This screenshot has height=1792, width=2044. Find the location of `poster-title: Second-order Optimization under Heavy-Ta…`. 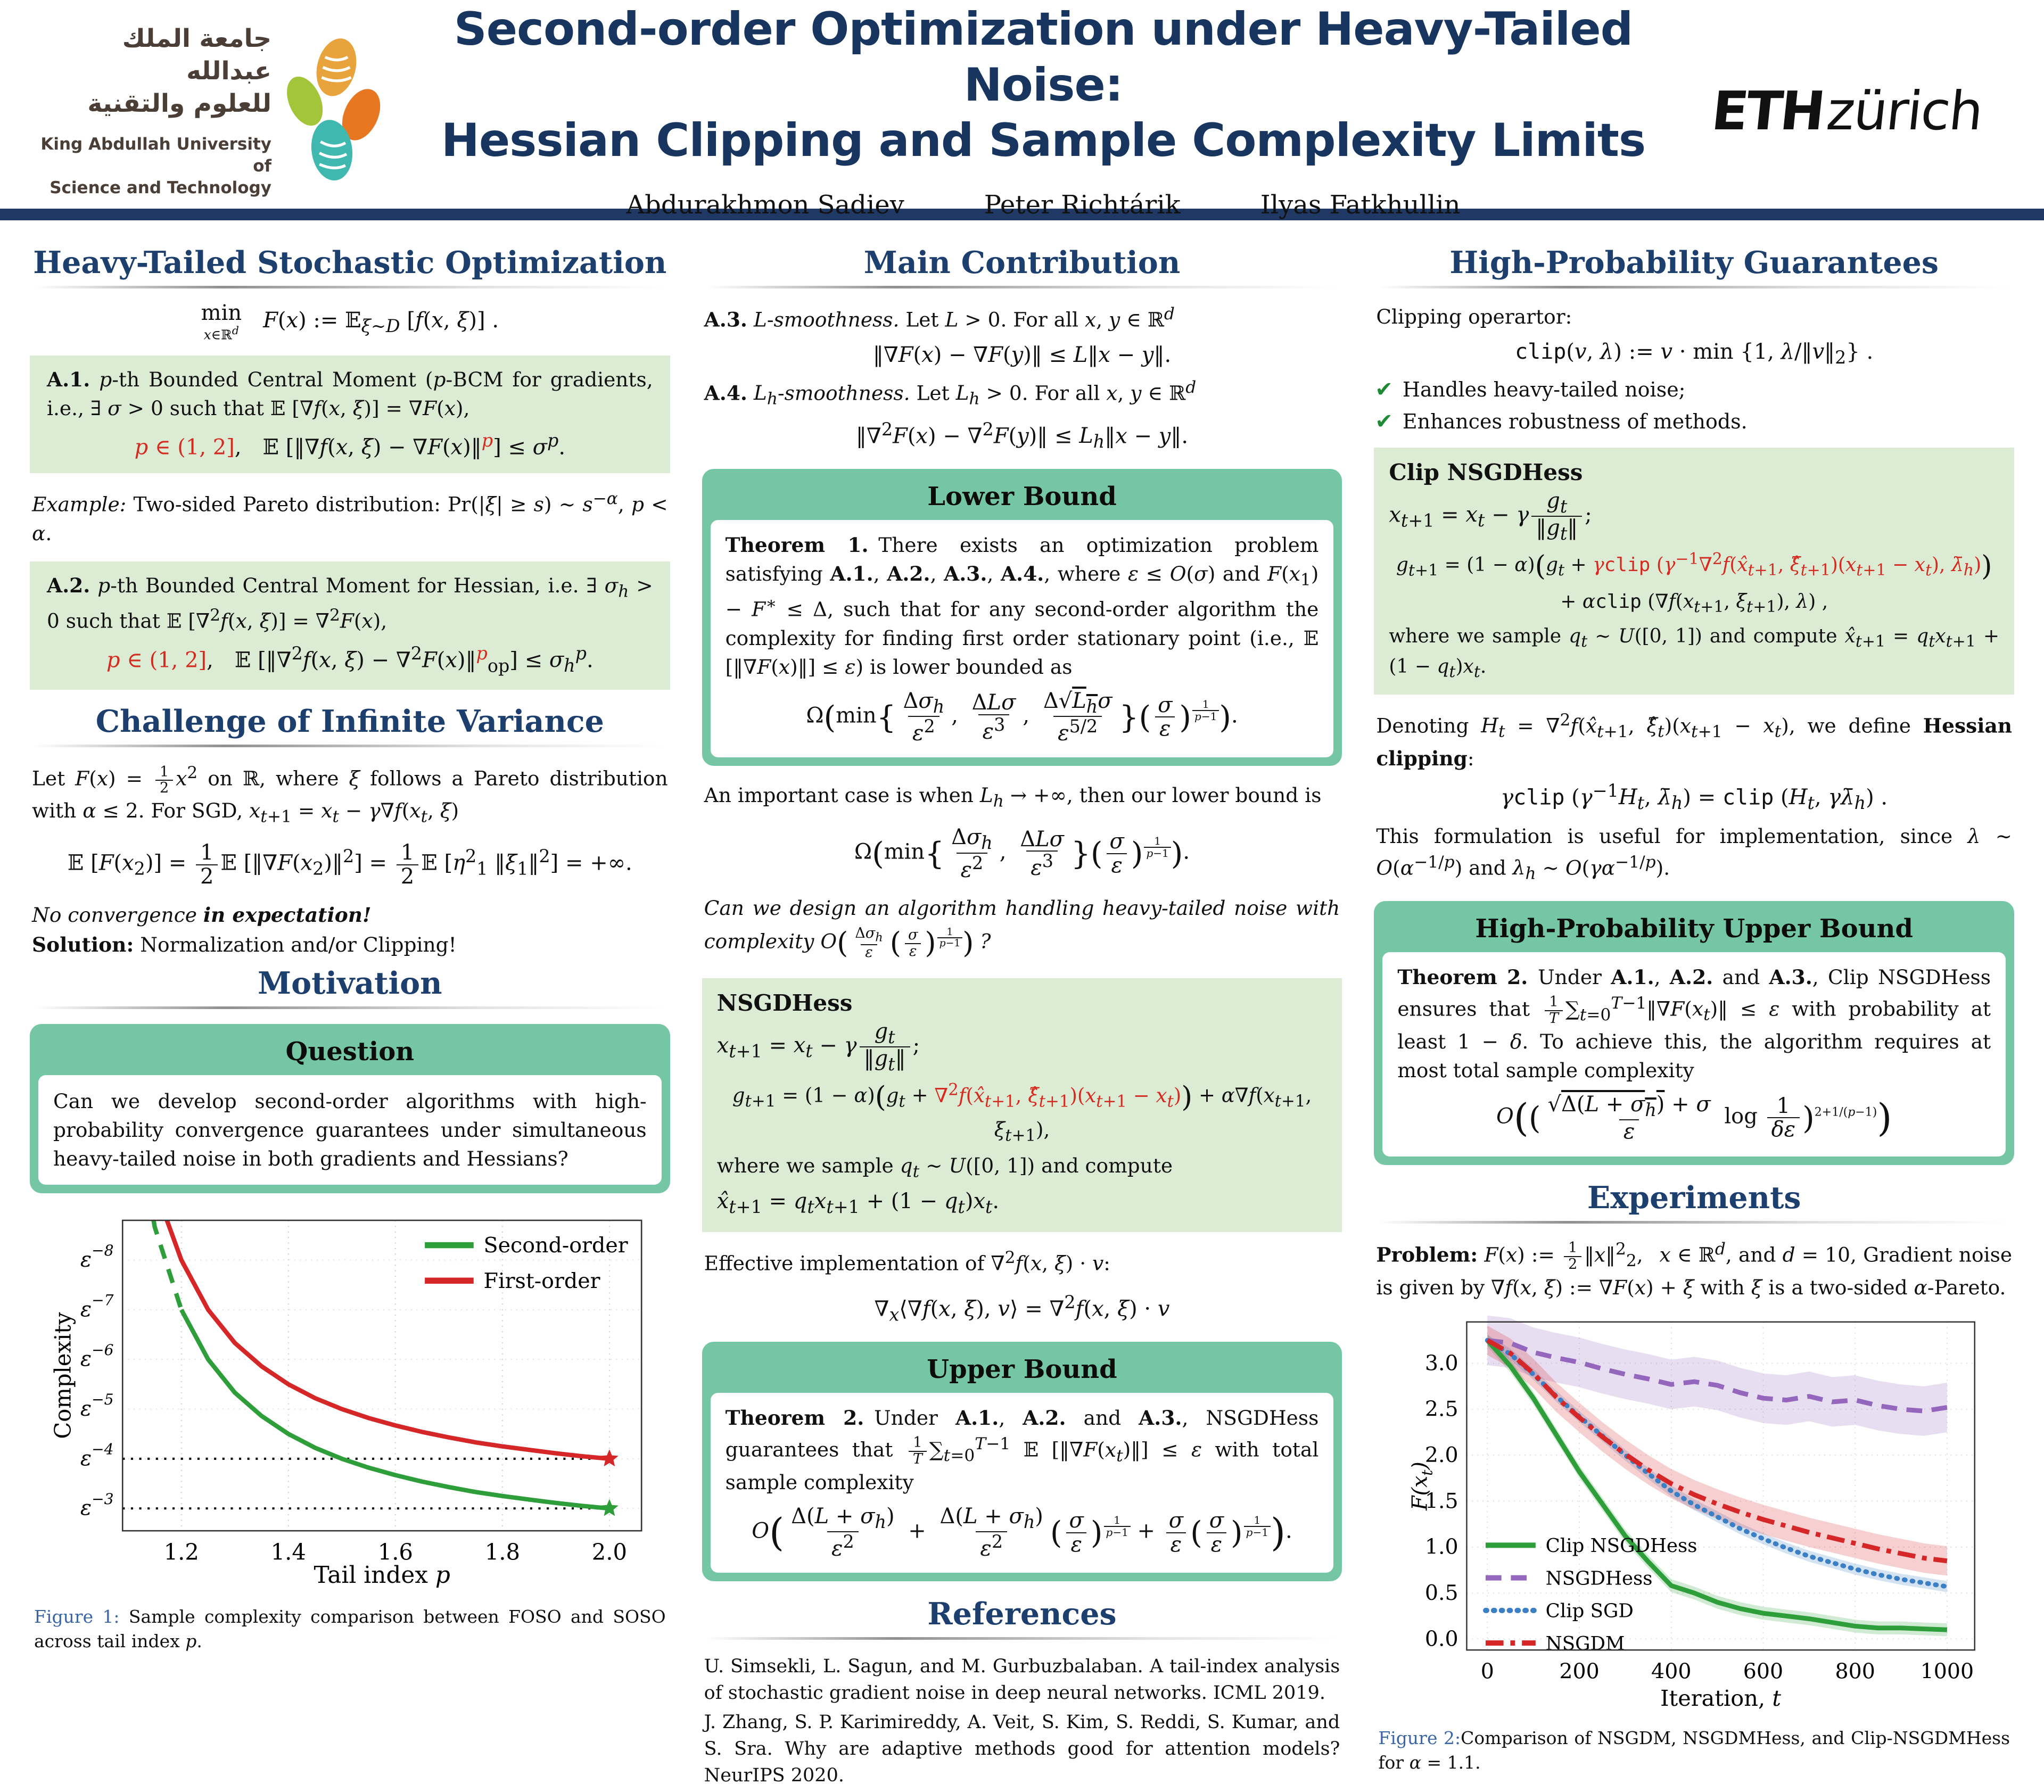

poster-title: Second-order Optimization under Heavy-Ta… is located at coordinates (1043, 85).